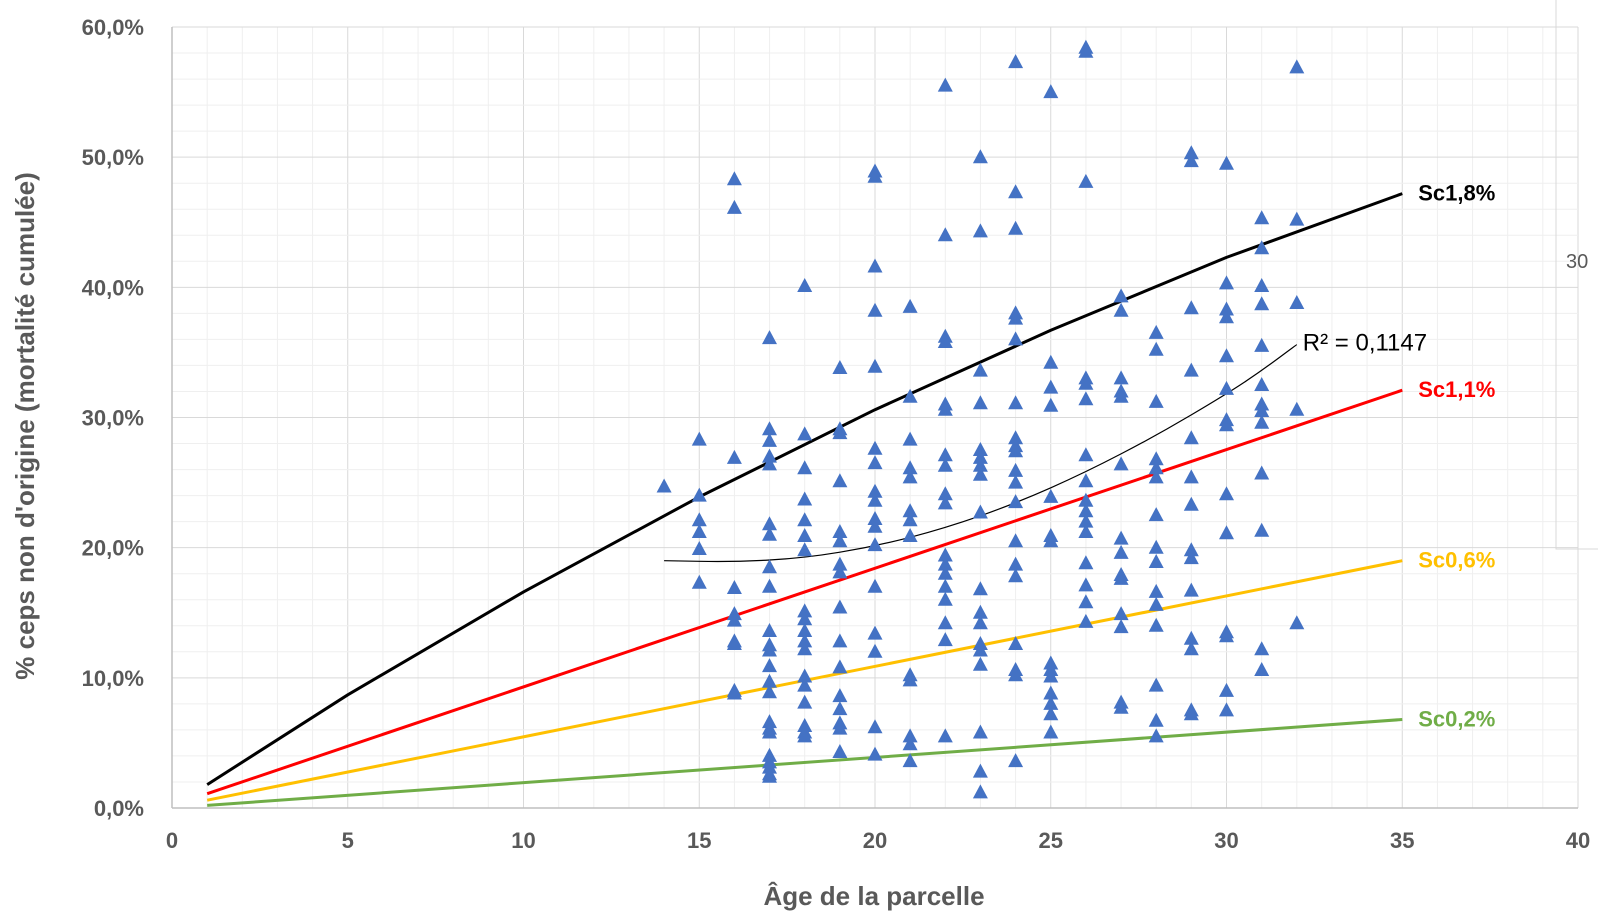 The width and height of the screenshot is (1598, 912). What do you see at coordinates (523, 840) in the screenshot?
I see `x-tick-label: 10` at bounding box center [523, 840].